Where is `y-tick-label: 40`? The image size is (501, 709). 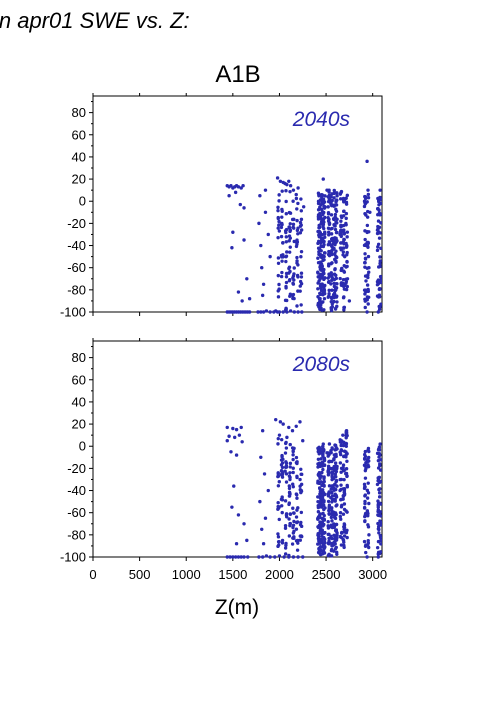 y-tick-label: 40 is located at coordinates (79, 156).